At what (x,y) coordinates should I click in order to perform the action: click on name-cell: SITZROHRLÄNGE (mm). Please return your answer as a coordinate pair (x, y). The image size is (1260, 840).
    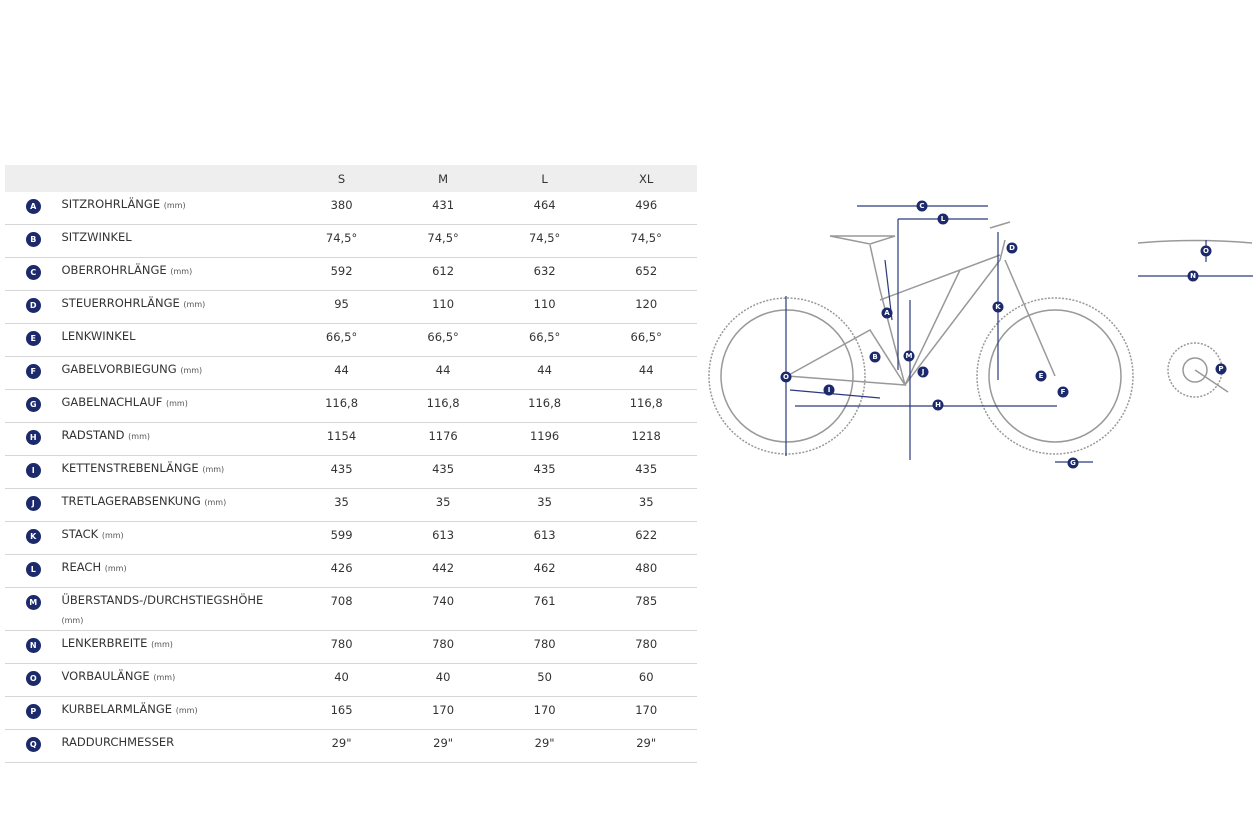
    Looking at the image, I should click on (176, 208).